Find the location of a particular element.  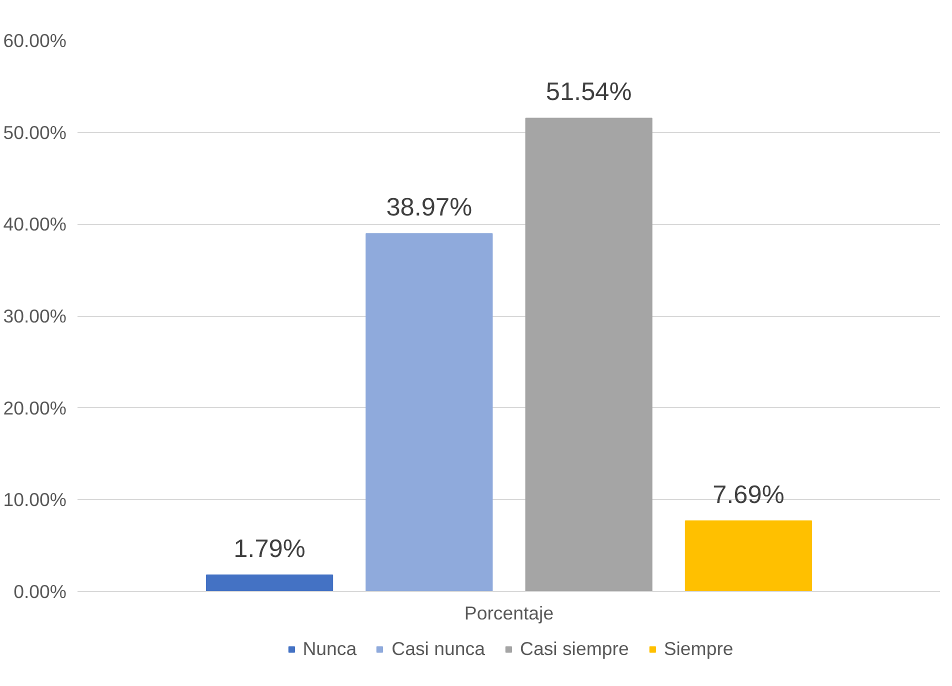

data-label: 51.54% is located at coordinates (589, 92).